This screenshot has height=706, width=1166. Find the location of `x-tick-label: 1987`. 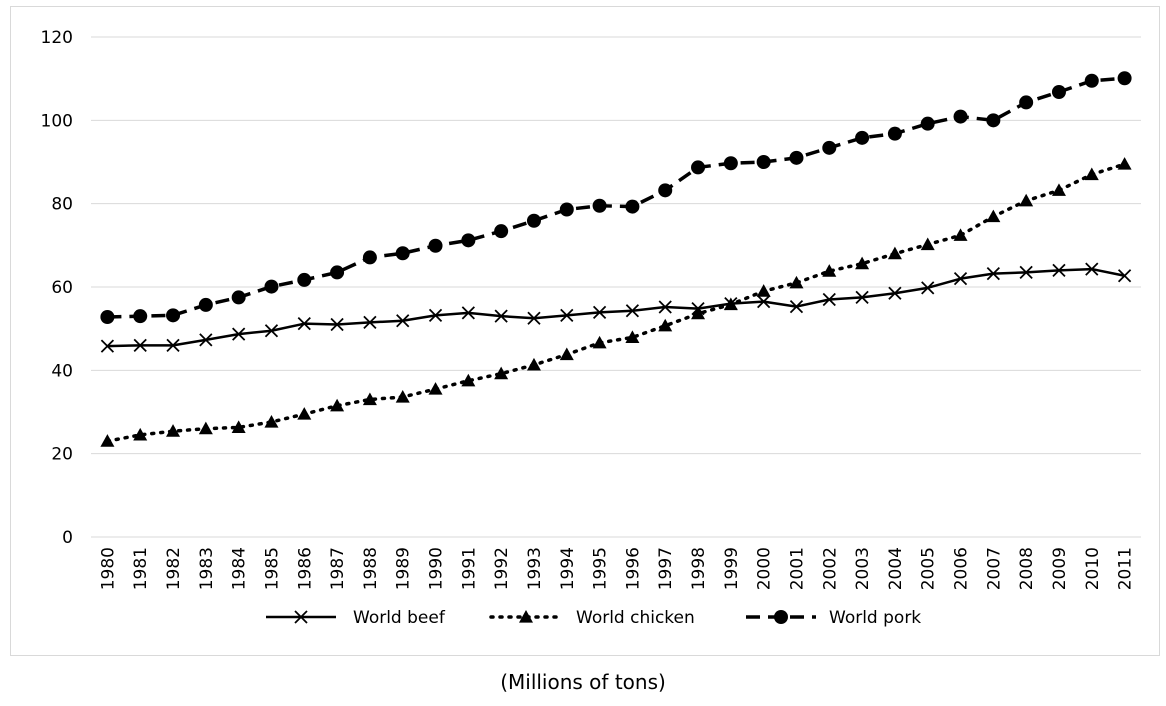

x-tick-label: 1987 is located at coordinates (338, 568).